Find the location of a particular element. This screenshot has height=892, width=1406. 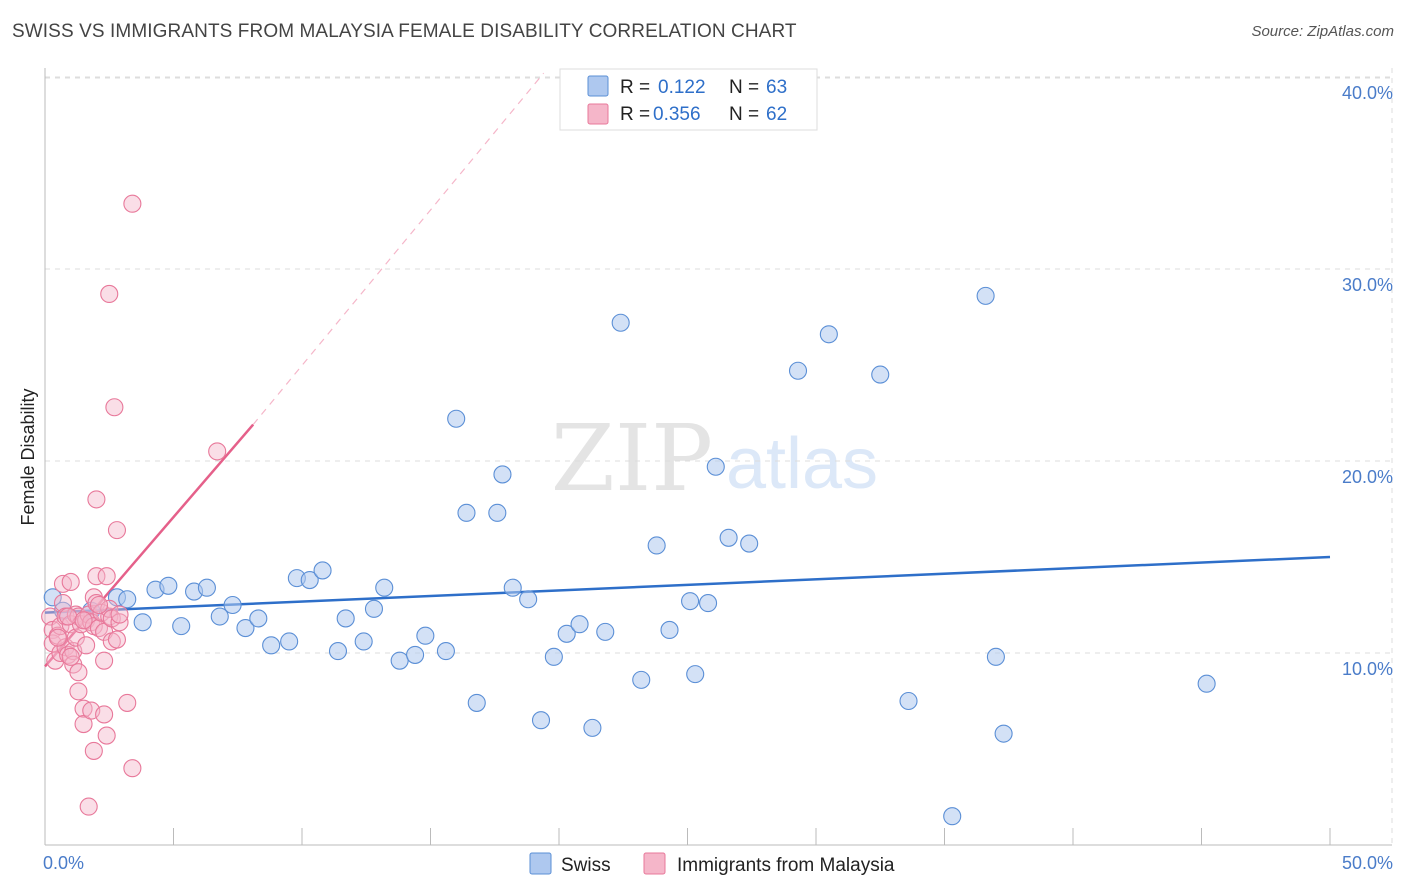

y-tick-label: 30.0% is located at coordinates (1367, 285).